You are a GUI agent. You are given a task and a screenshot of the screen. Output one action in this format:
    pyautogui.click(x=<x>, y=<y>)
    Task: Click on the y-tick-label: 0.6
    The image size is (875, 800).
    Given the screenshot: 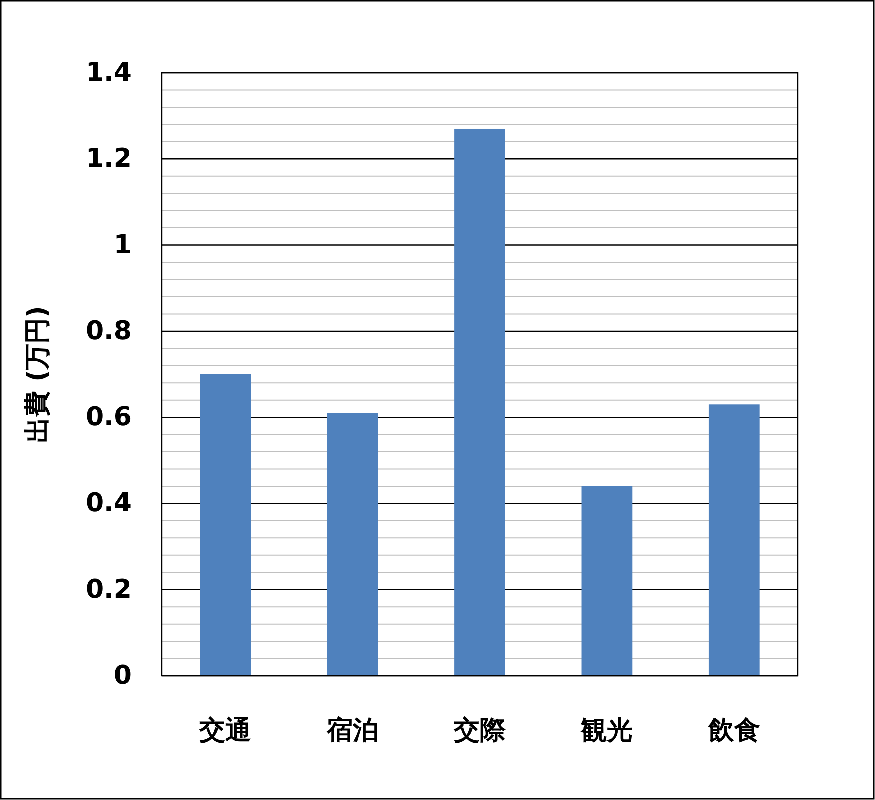 What is the action you would take?
    pyautogui.click(x=109, y=417)
    